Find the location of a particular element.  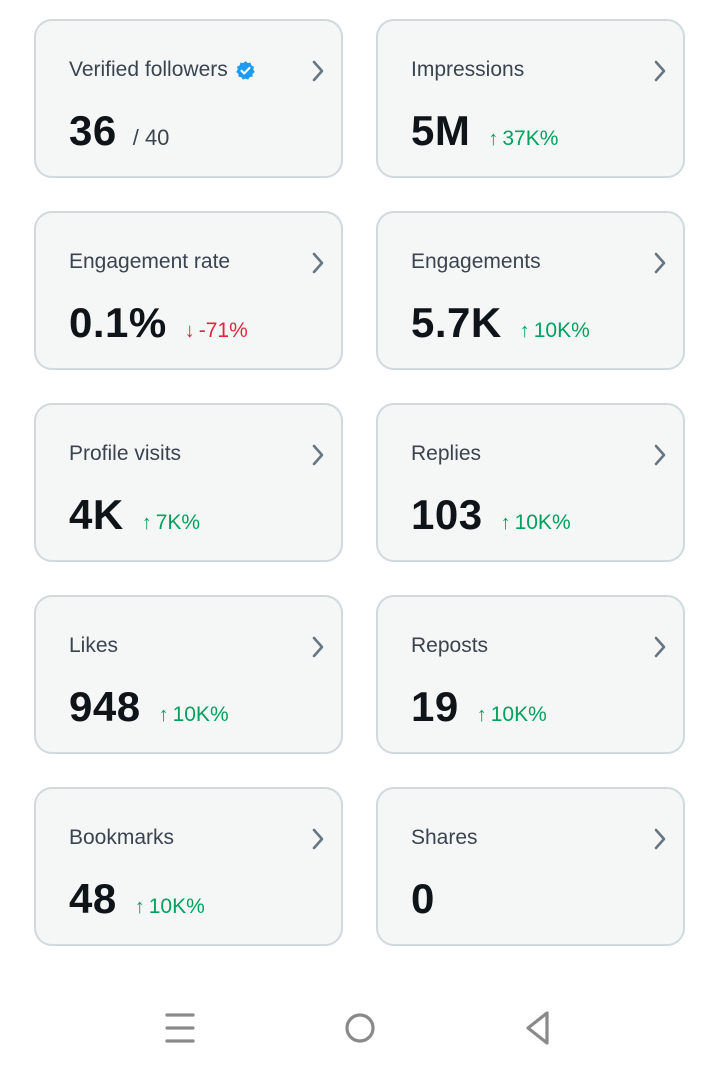

metric-title-text: Profile visits is located at coordinates (125, 453).